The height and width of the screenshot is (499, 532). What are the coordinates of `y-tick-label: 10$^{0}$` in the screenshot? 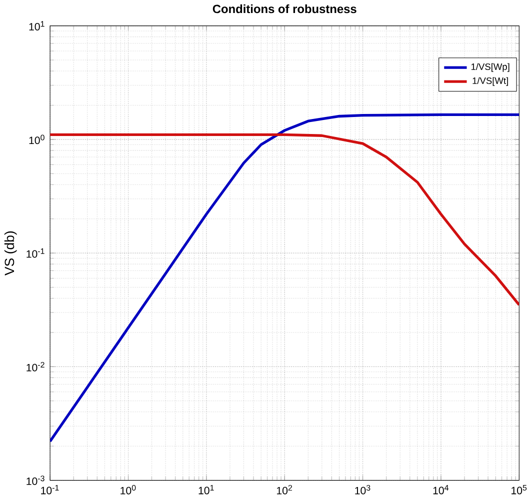 It's located at (36, 139).